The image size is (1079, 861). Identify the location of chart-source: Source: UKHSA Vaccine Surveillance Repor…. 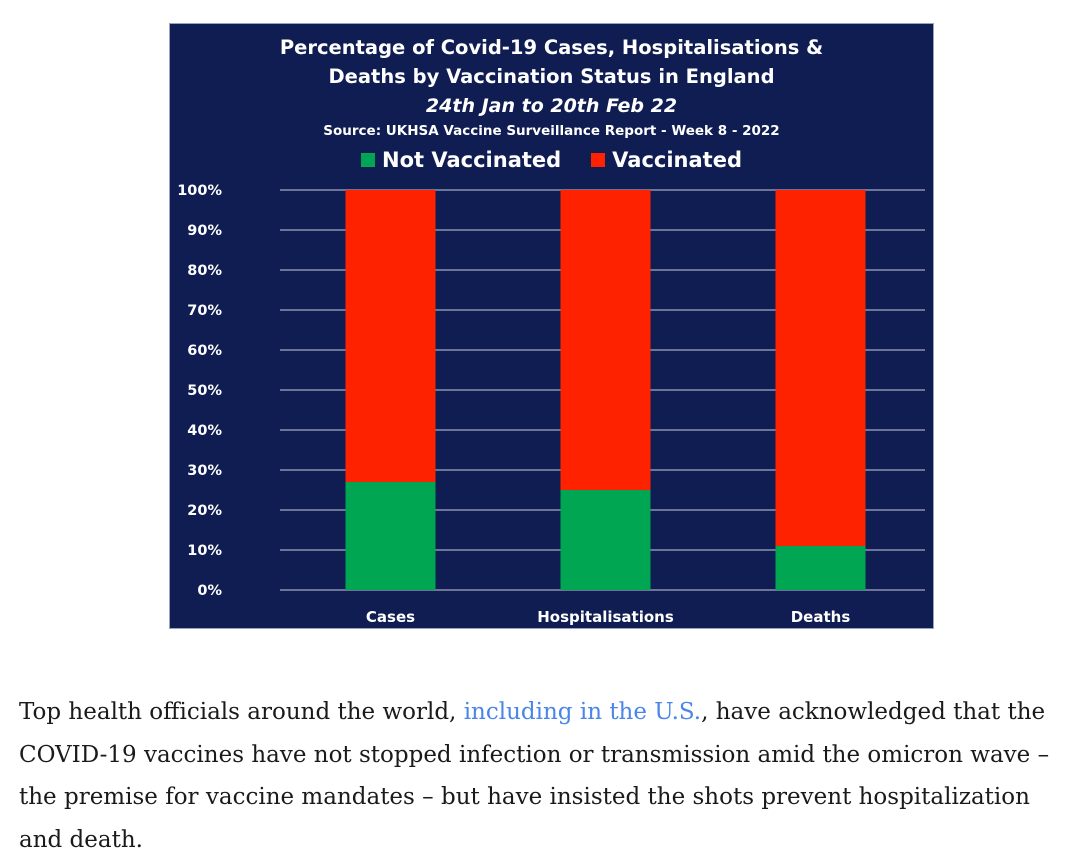
(551, 131).